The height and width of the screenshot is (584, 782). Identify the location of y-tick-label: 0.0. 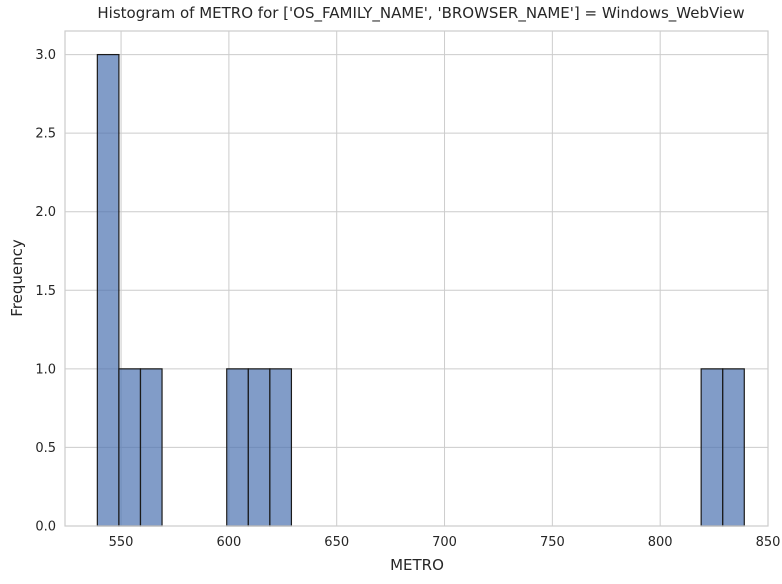
(45, 527).